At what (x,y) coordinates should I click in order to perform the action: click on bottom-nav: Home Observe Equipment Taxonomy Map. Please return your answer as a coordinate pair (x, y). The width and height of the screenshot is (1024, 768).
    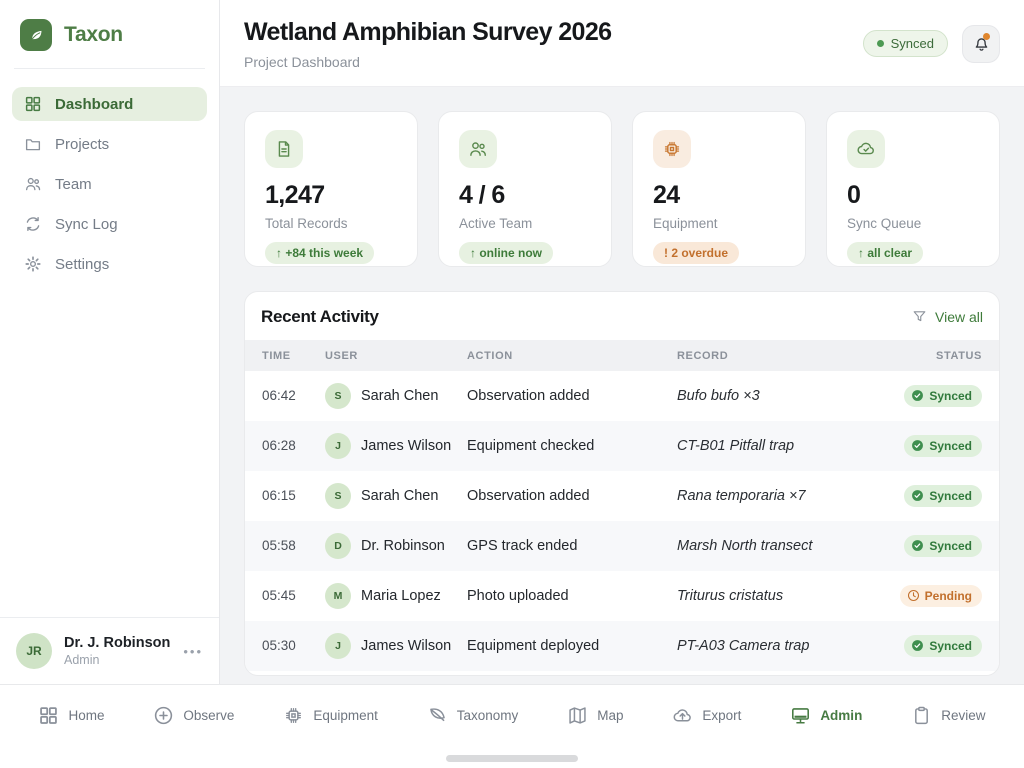
    Looking at the image, I should click on (512, 726).